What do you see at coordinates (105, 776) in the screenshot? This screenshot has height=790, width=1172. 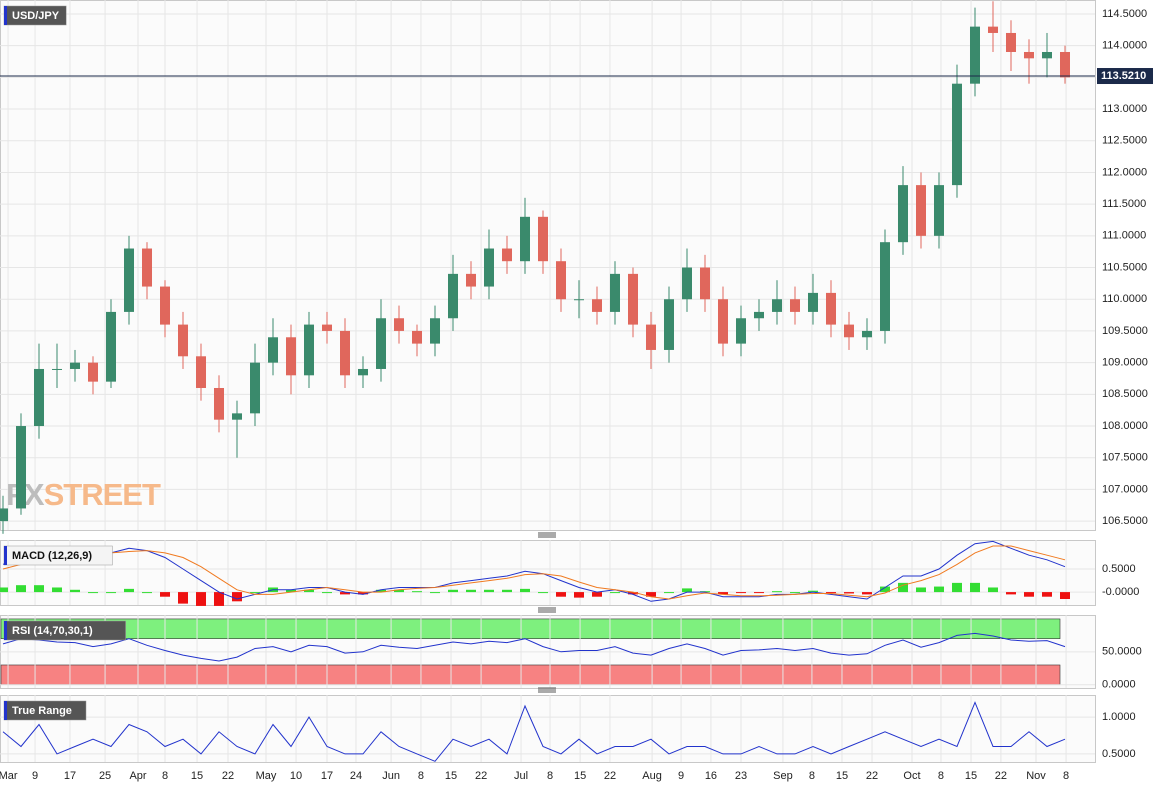 I see `x-tick-label: 25` at bounding box center [105, 776].